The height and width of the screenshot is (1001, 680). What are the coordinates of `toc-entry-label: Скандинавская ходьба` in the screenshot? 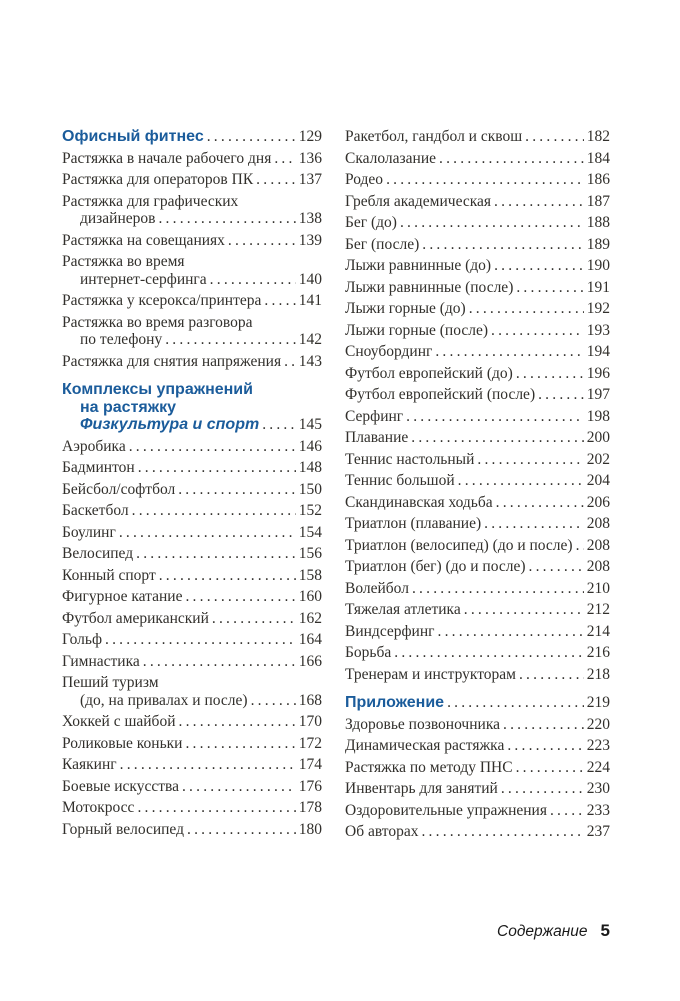 It's located at (419, 502).